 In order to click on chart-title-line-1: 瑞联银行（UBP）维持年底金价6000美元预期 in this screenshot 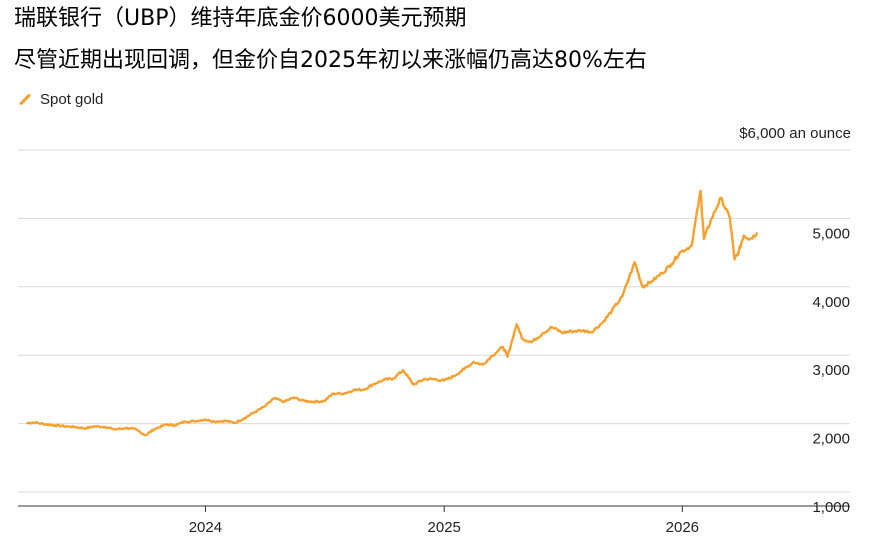, I will do `click(240, 18)`.